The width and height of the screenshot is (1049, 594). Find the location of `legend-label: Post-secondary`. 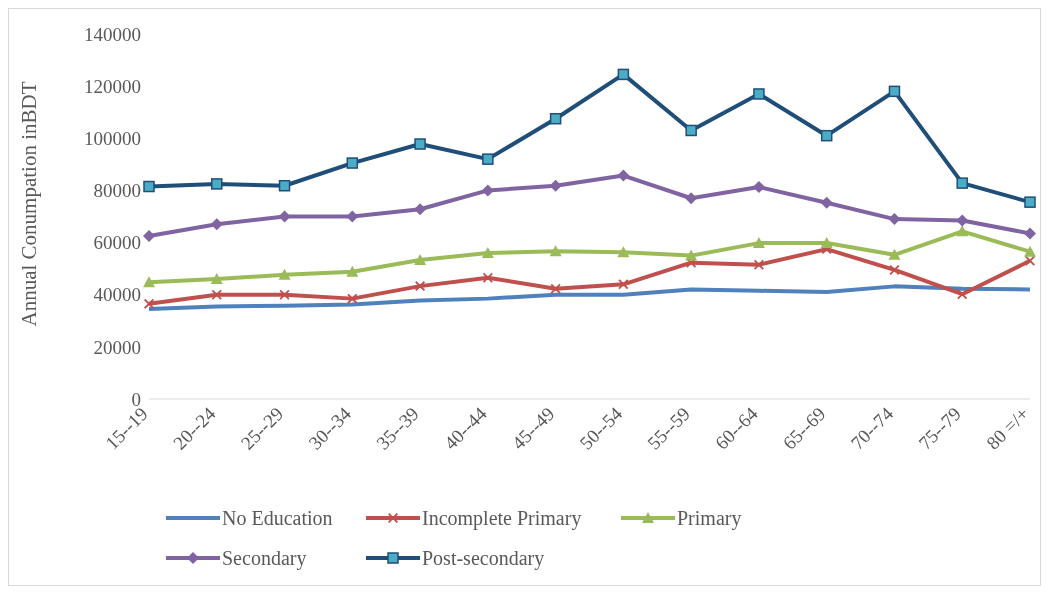

legend-label: Post-secondary is located at coordinates (483, 558).